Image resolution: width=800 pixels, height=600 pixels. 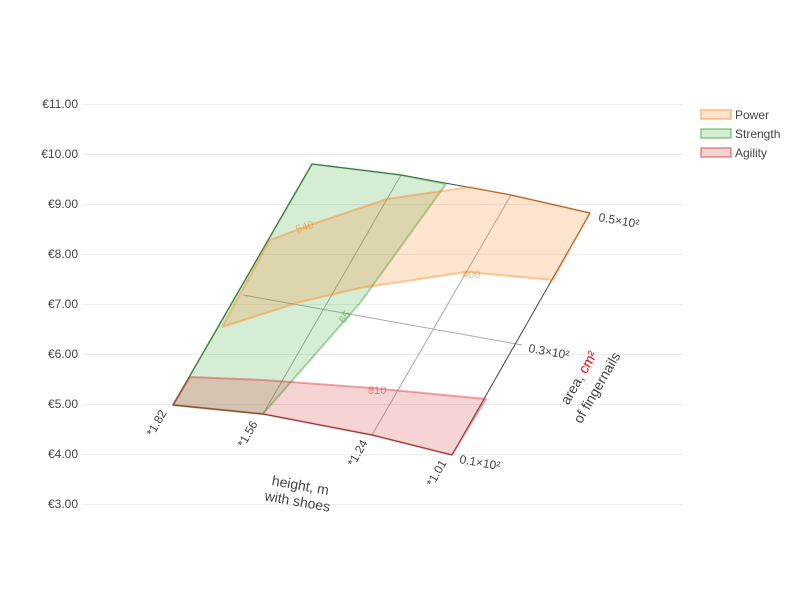 What do you see at coordinates (733, 153) in the screenshot?
I see `legend-item-agility: Agility` at bounding box center [733, 153].